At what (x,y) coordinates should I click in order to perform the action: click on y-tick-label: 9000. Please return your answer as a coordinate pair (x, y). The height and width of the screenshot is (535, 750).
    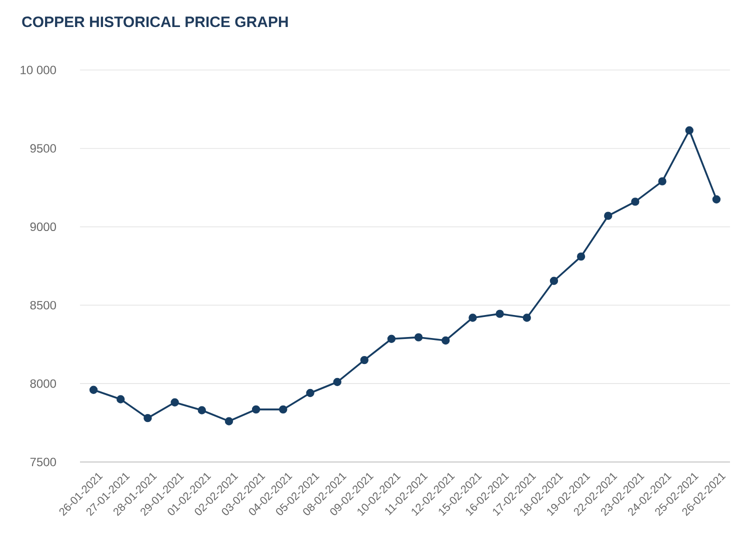
    Looking at the image, I should click on (43, 227).